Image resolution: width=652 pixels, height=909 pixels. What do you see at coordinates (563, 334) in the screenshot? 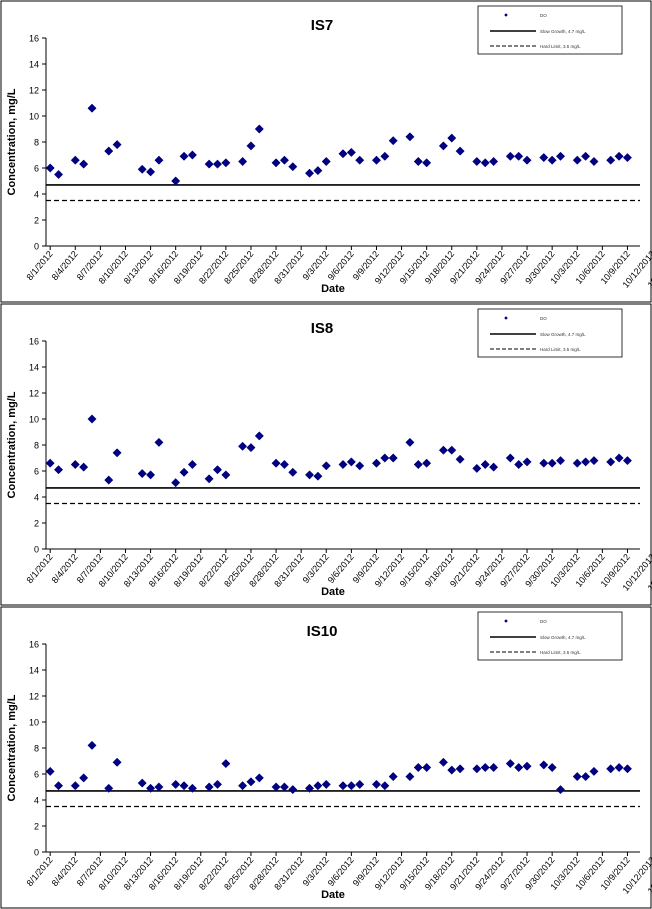
I see `legend-label-slow-growth: Slow Growth, 4.7 mg/L` at bounding box center [563, 334].